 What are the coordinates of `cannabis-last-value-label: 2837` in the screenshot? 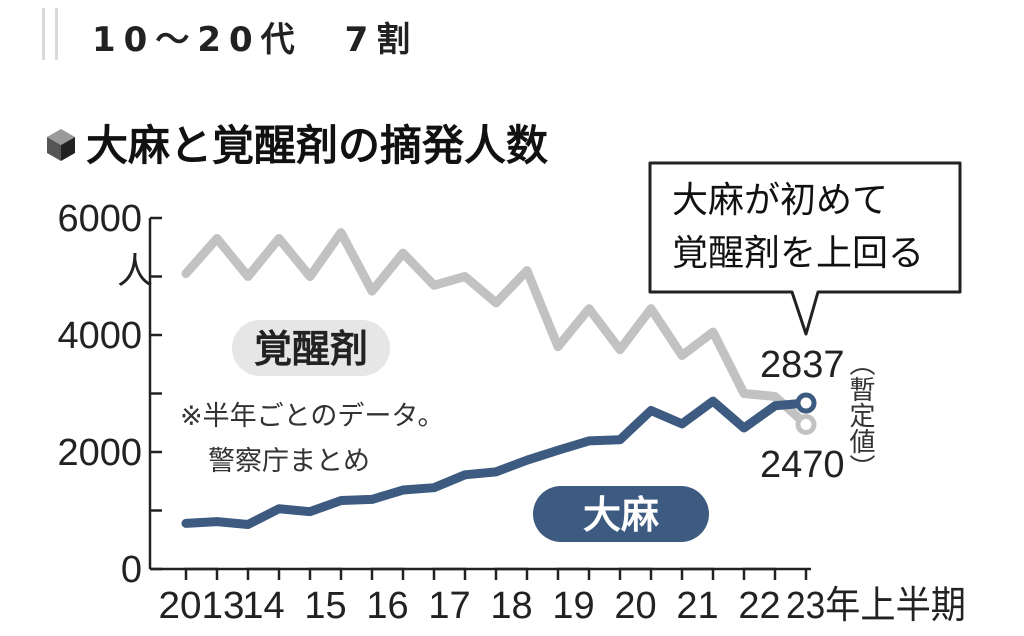 It's located at (802, 365).